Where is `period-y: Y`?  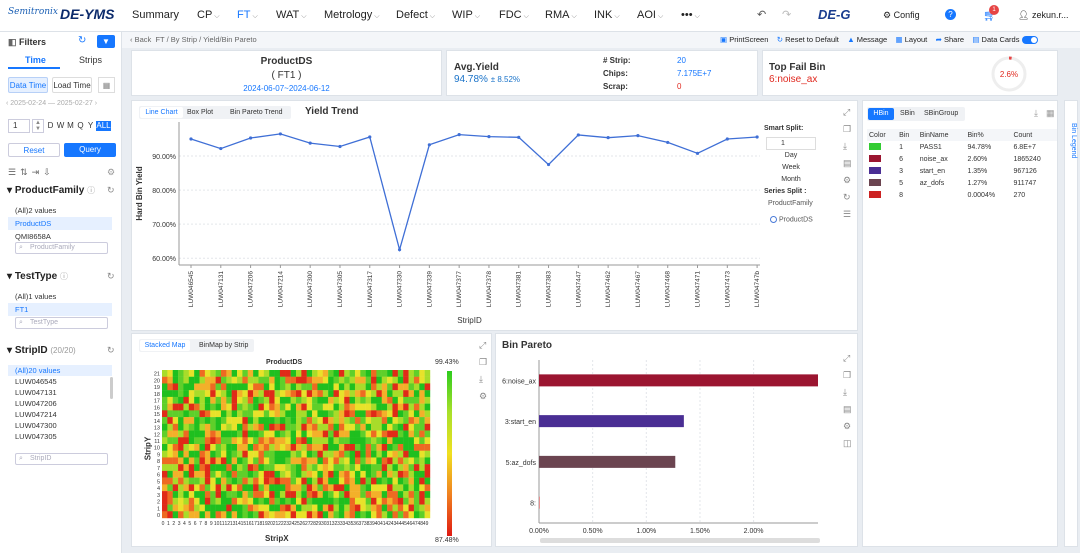
period-y: Y is located at coordinates (90, 125).